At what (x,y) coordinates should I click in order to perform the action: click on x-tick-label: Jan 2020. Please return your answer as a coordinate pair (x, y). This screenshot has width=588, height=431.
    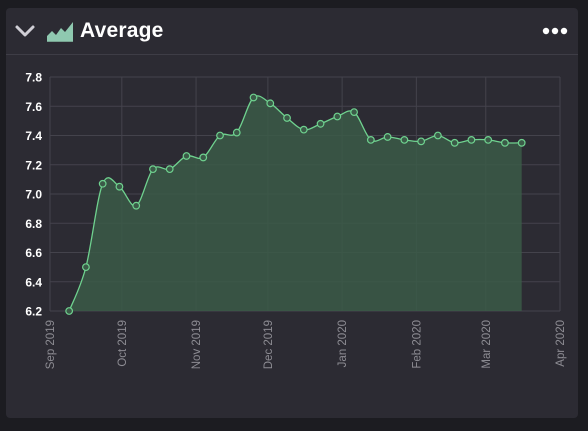
    Looking at the image, I should click on (343, 343).